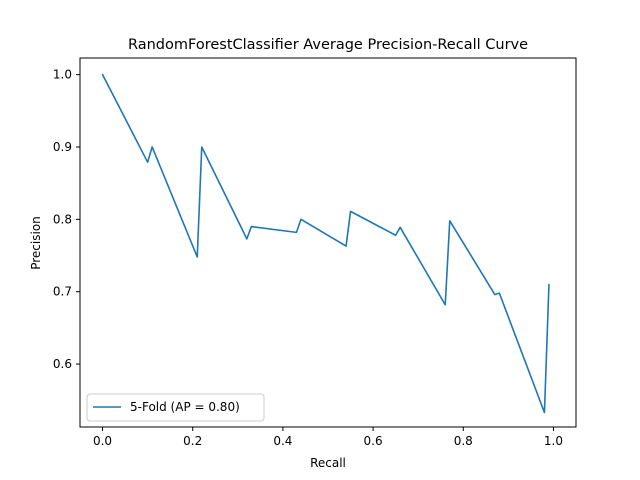 The image size is (640, 480). What do you see at coordinates (553, 441) in the screenshot?
I see `x-tick-label: 1.0` at bounding box center [553, 441].